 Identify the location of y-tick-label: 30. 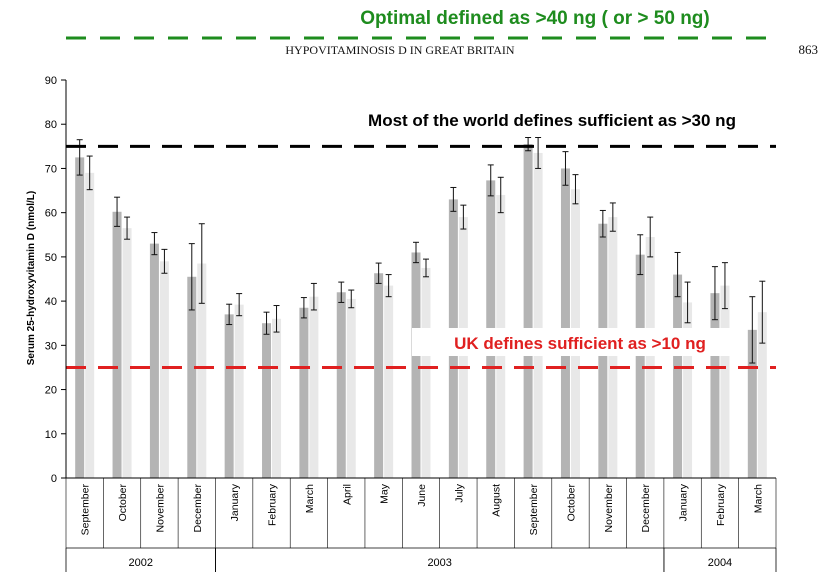
(51, 346).